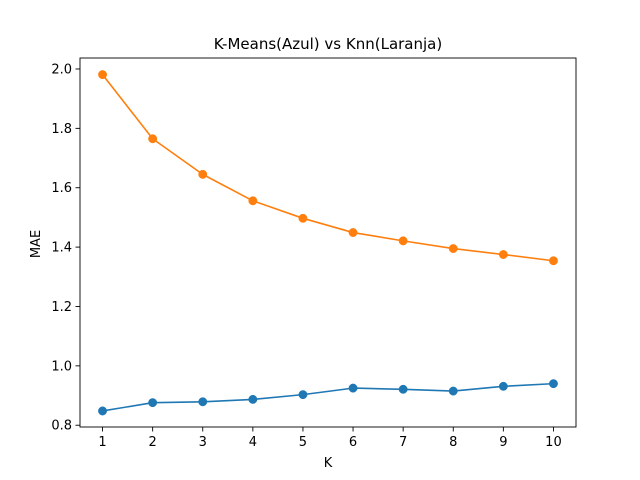 Image resolution: width=640 pixels, height=480 pixels. What do you see at coordinates (303, 442) in the screenshot?
I see `x-tick-label-5: 5` at bounding box center [303, 442].